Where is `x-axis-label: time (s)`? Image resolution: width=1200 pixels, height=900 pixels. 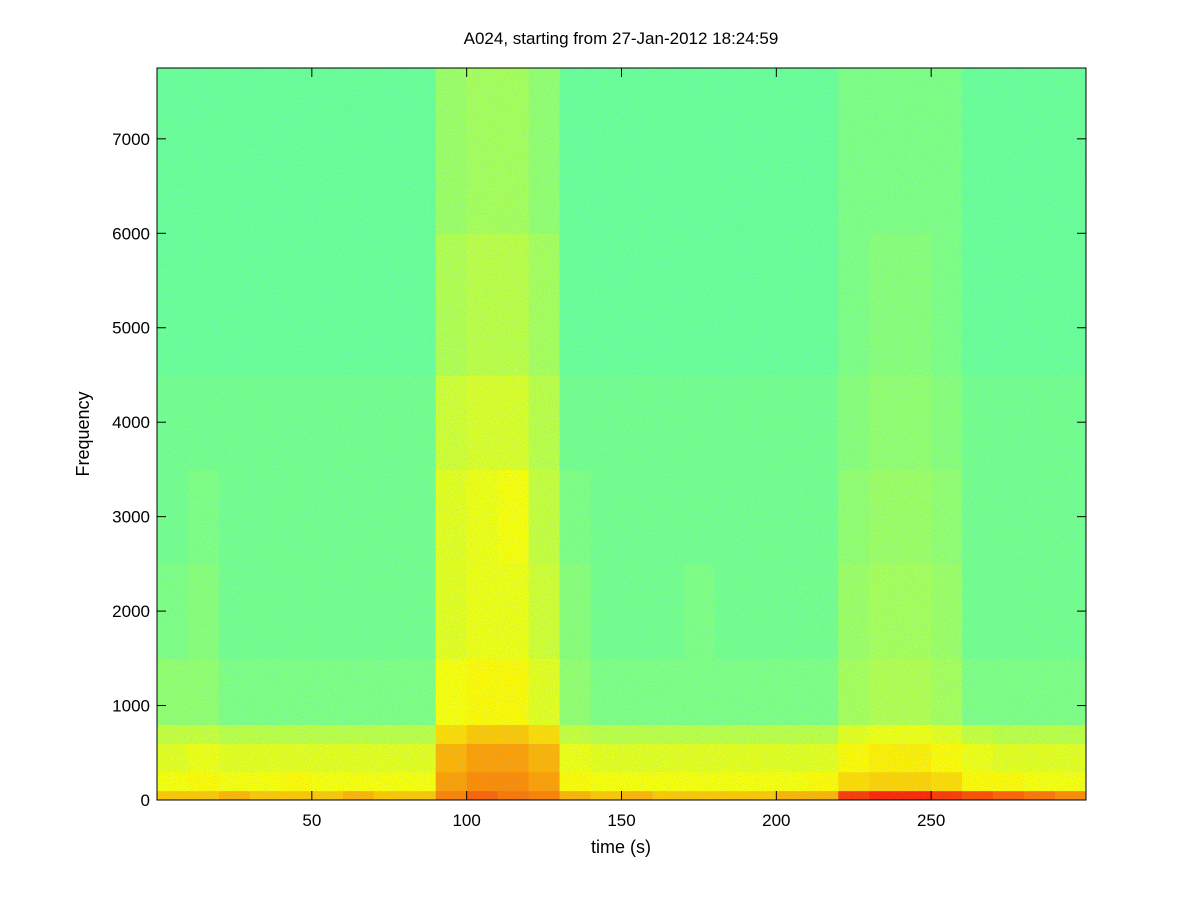
x-axis-label: time (s) is located at coordinates (621, 847).